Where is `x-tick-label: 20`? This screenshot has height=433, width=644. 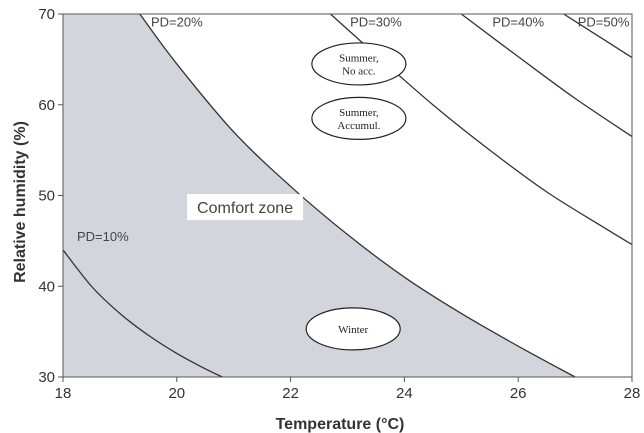
x-tick-label: 20 is located at coordinates (176, 393).